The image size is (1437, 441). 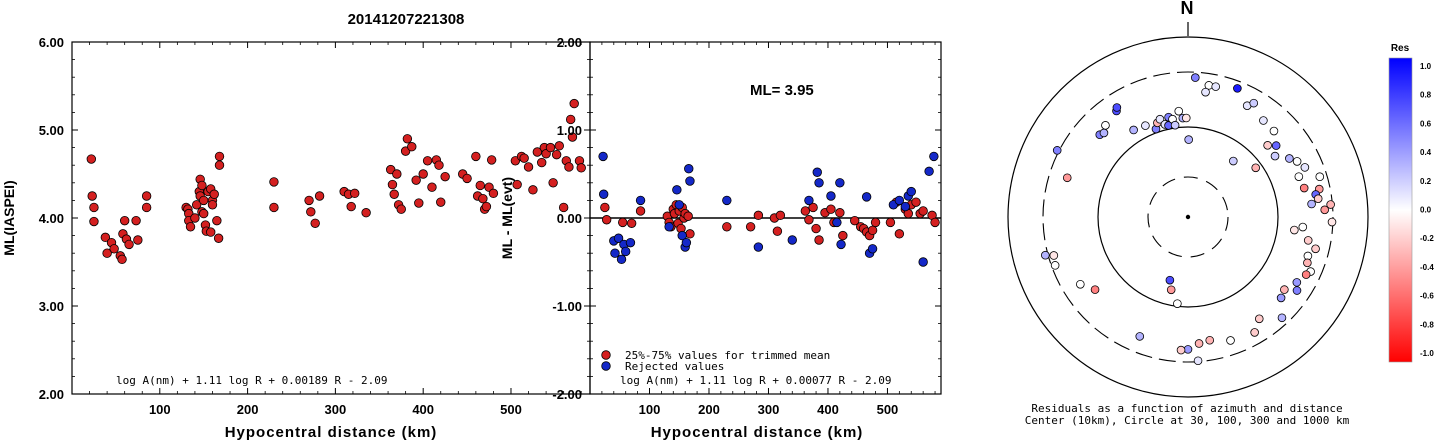 I want to click on ring-300km, so click(x=1188, y=217).